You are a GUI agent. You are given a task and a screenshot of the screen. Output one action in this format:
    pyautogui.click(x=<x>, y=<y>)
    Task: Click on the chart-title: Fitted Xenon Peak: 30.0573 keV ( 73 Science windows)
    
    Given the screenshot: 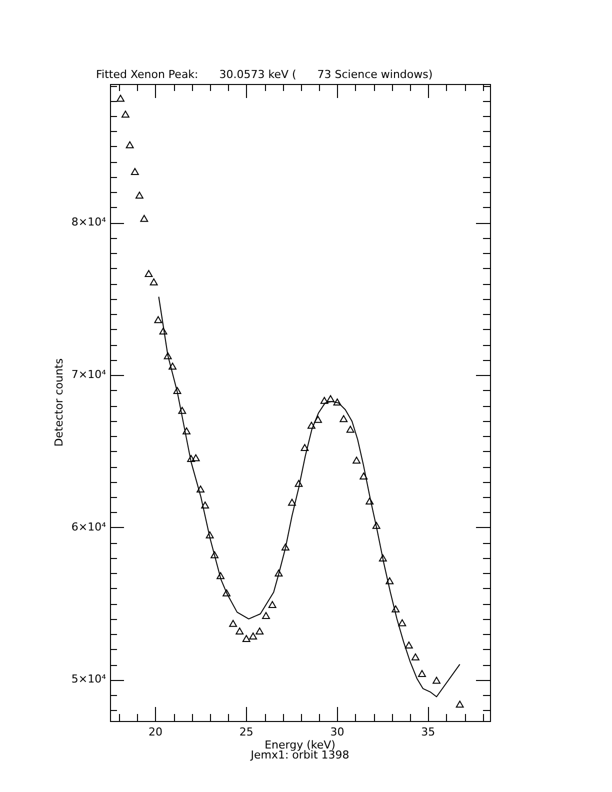 What is the action you would take?
    pyautogui.click(x=264, y=74)
    